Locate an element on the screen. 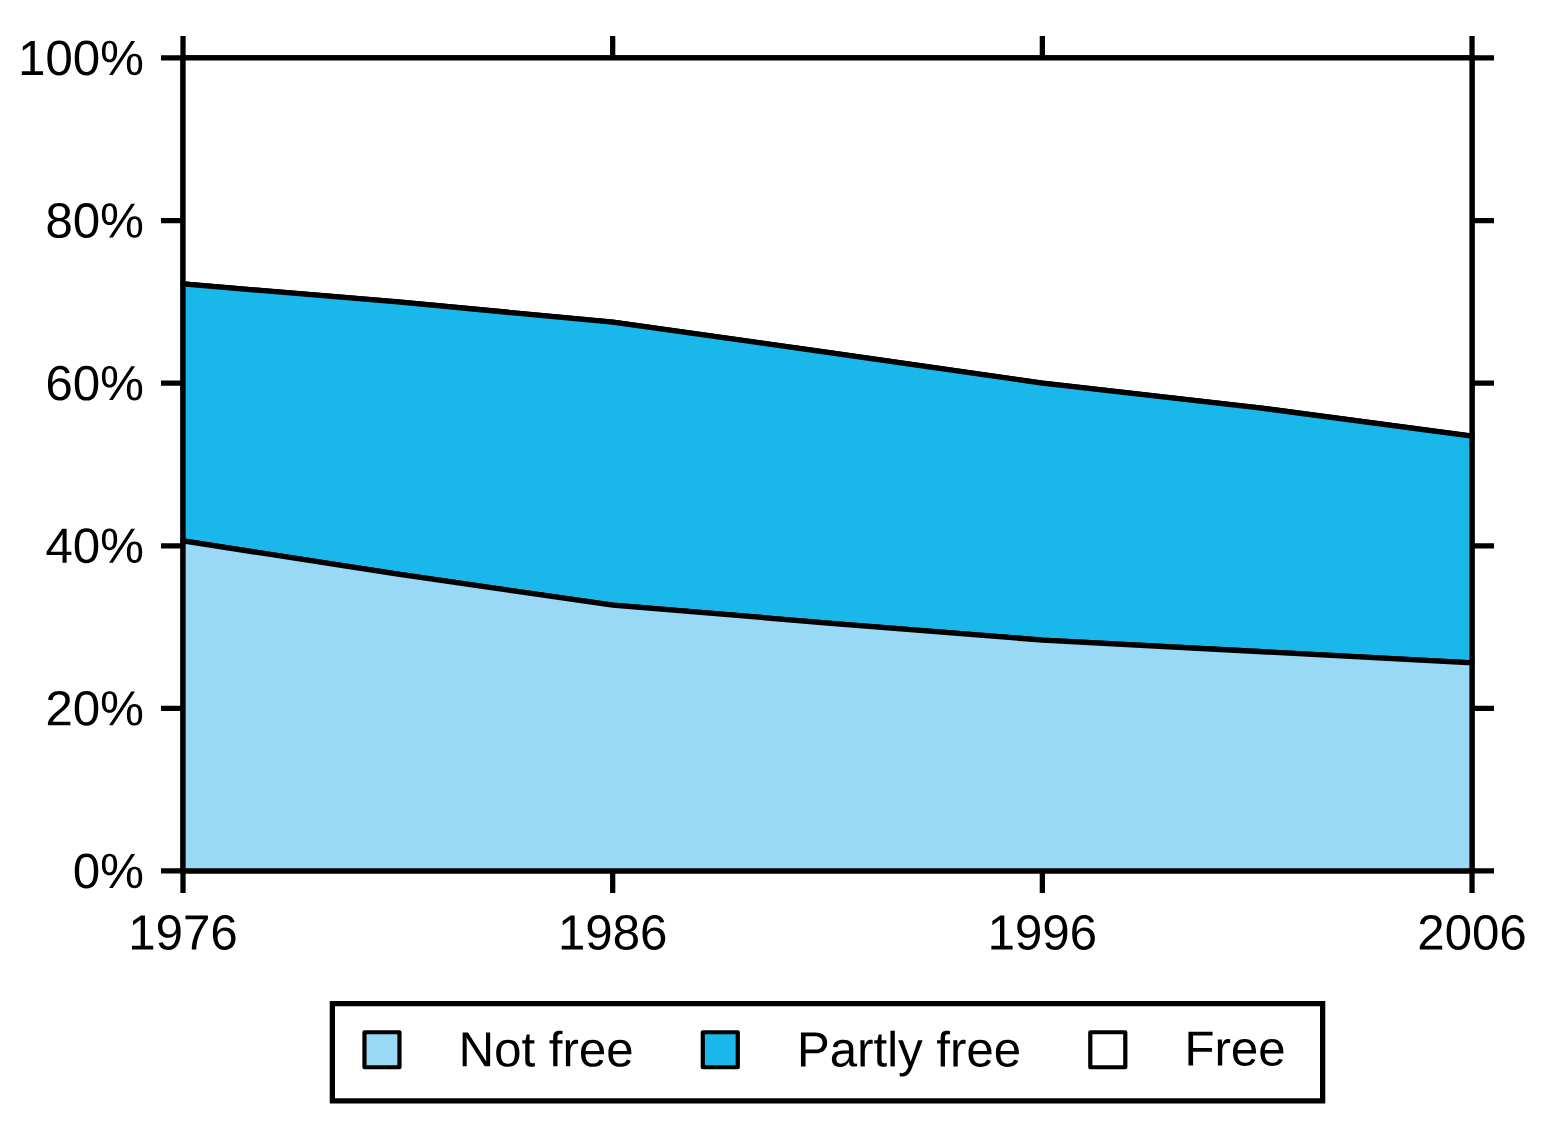  y-tick-label: 0% is located at coordinates (108, 871).